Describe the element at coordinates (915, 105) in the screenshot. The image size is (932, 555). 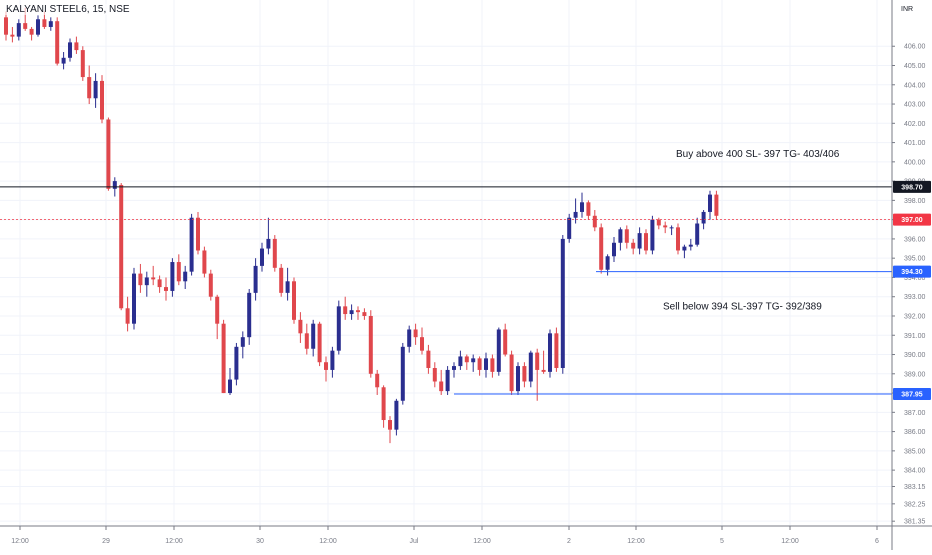
I see `y-tick-label: 403.00` at that location.